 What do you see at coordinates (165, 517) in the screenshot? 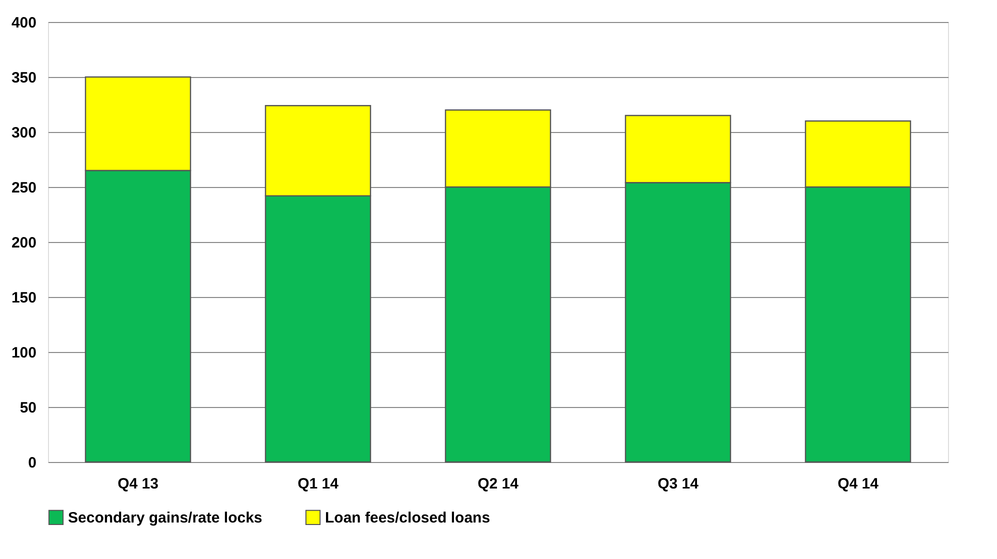
I see `legend-label: Secondary gains/rate locks` at bounding box center [165, 517].